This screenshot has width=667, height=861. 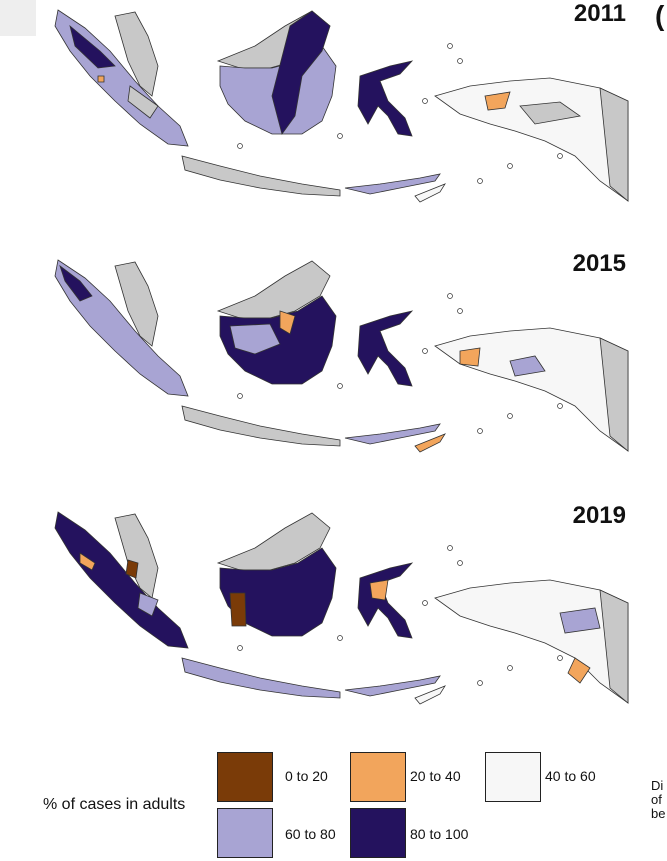 What do you see at coordinates (310, 834) in the screenshot?
I see `legend-label-60-80: 60 to 80` at bounding box center [310, 834].